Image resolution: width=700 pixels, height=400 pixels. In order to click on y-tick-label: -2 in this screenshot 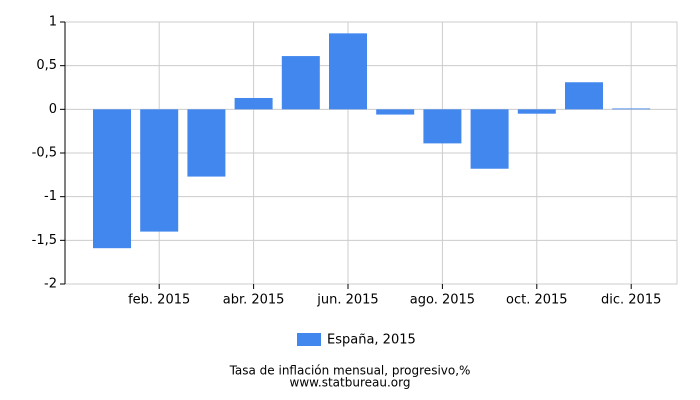, I will do `click(50, 284)`.